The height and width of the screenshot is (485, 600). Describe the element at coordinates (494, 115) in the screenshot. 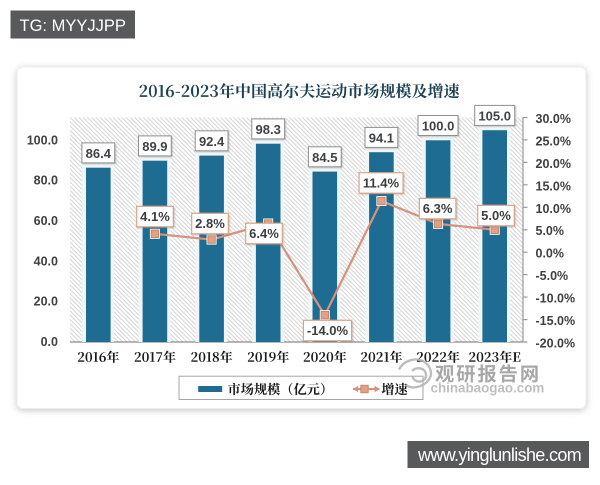

I see `svg-text: 105.0` at that location.